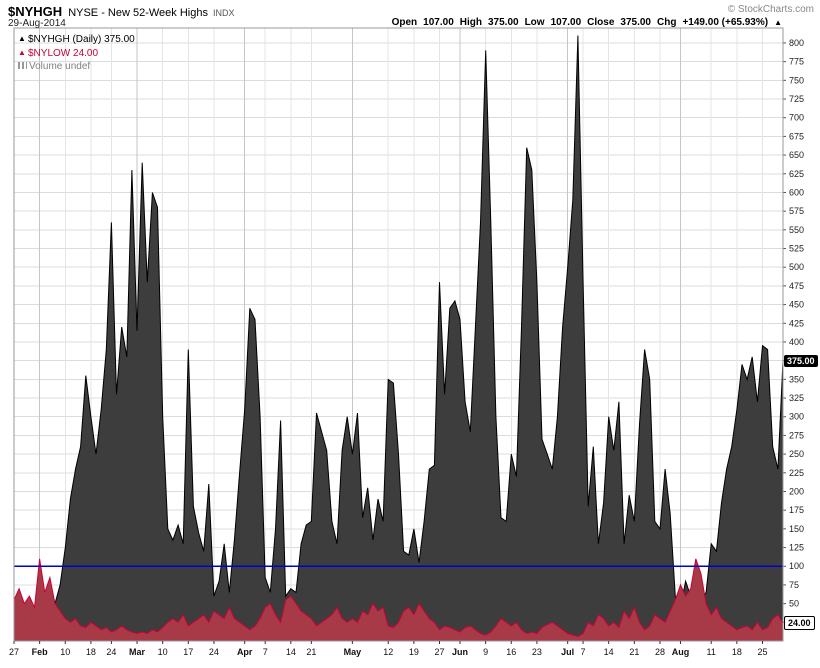 The width and height of the screenshot is (820, 668). What do you see at coordinates (796, 118) in the screenshot?
I see `svg-text: 700` at bounding box center [796, 118].